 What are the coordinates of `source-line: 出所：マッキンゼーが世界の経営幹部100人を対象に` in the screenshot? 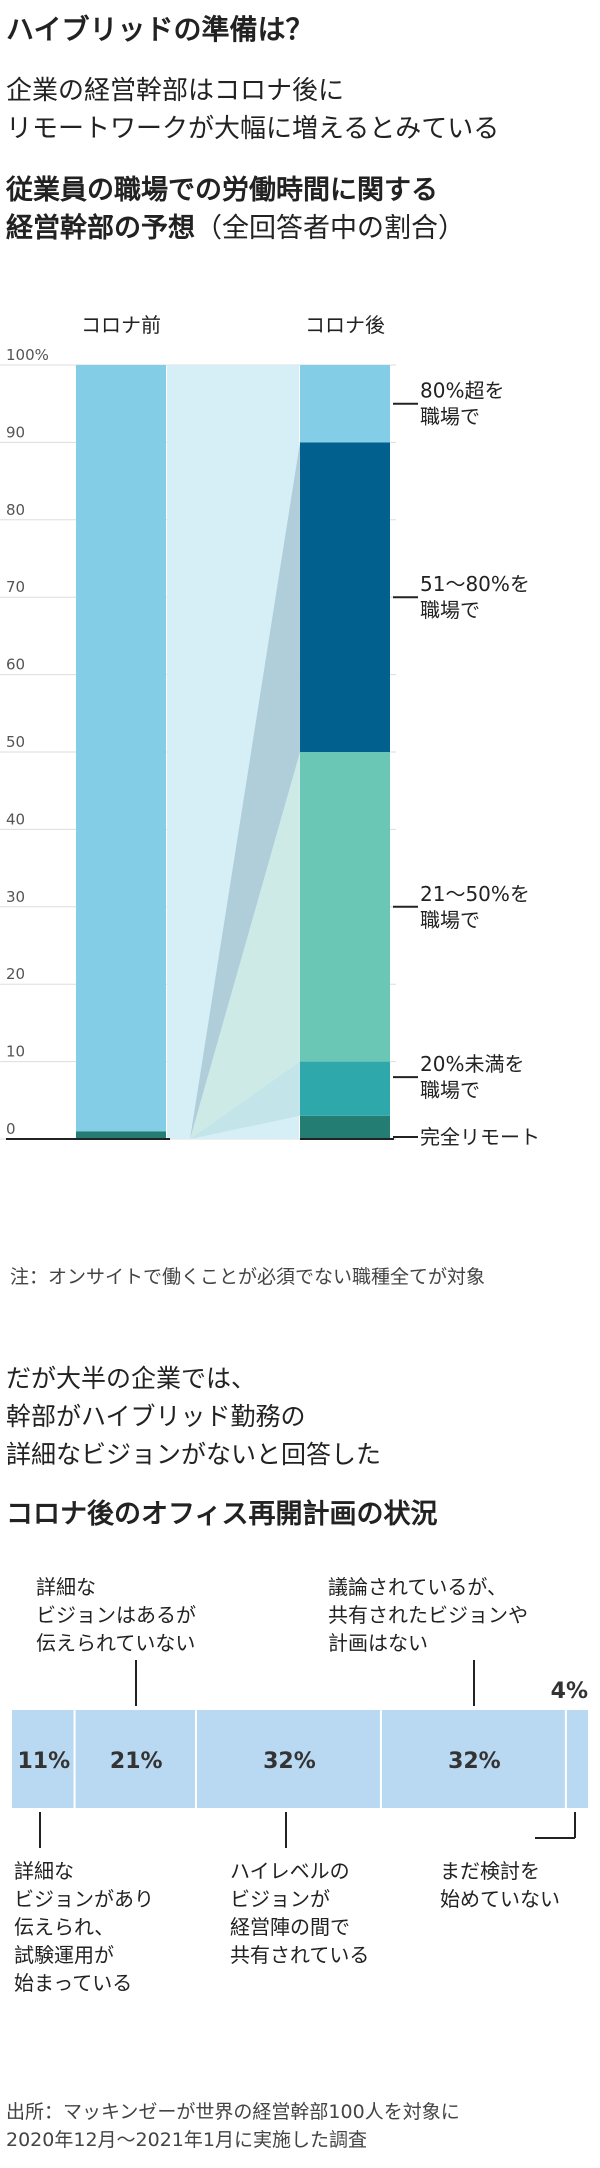 It's located at (233, 2112).